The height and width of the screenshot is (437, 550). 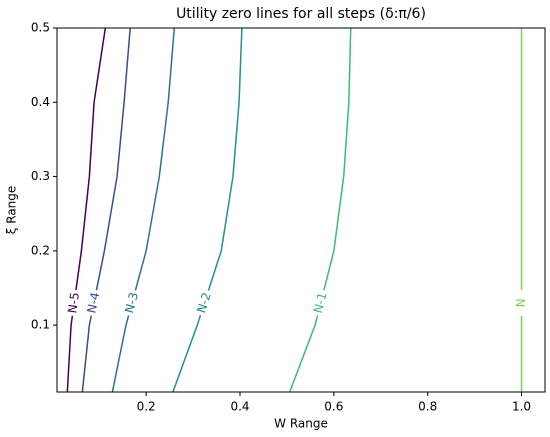 I want to click on legend-label: N-5, so click(x=73, y=302).